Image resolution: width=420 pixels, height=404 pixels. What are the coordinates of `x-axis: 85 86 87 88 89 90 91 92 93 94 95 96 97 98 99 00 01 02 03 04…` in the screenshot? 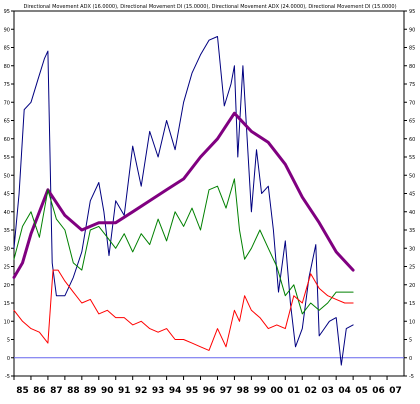 It's located at (207, 386).